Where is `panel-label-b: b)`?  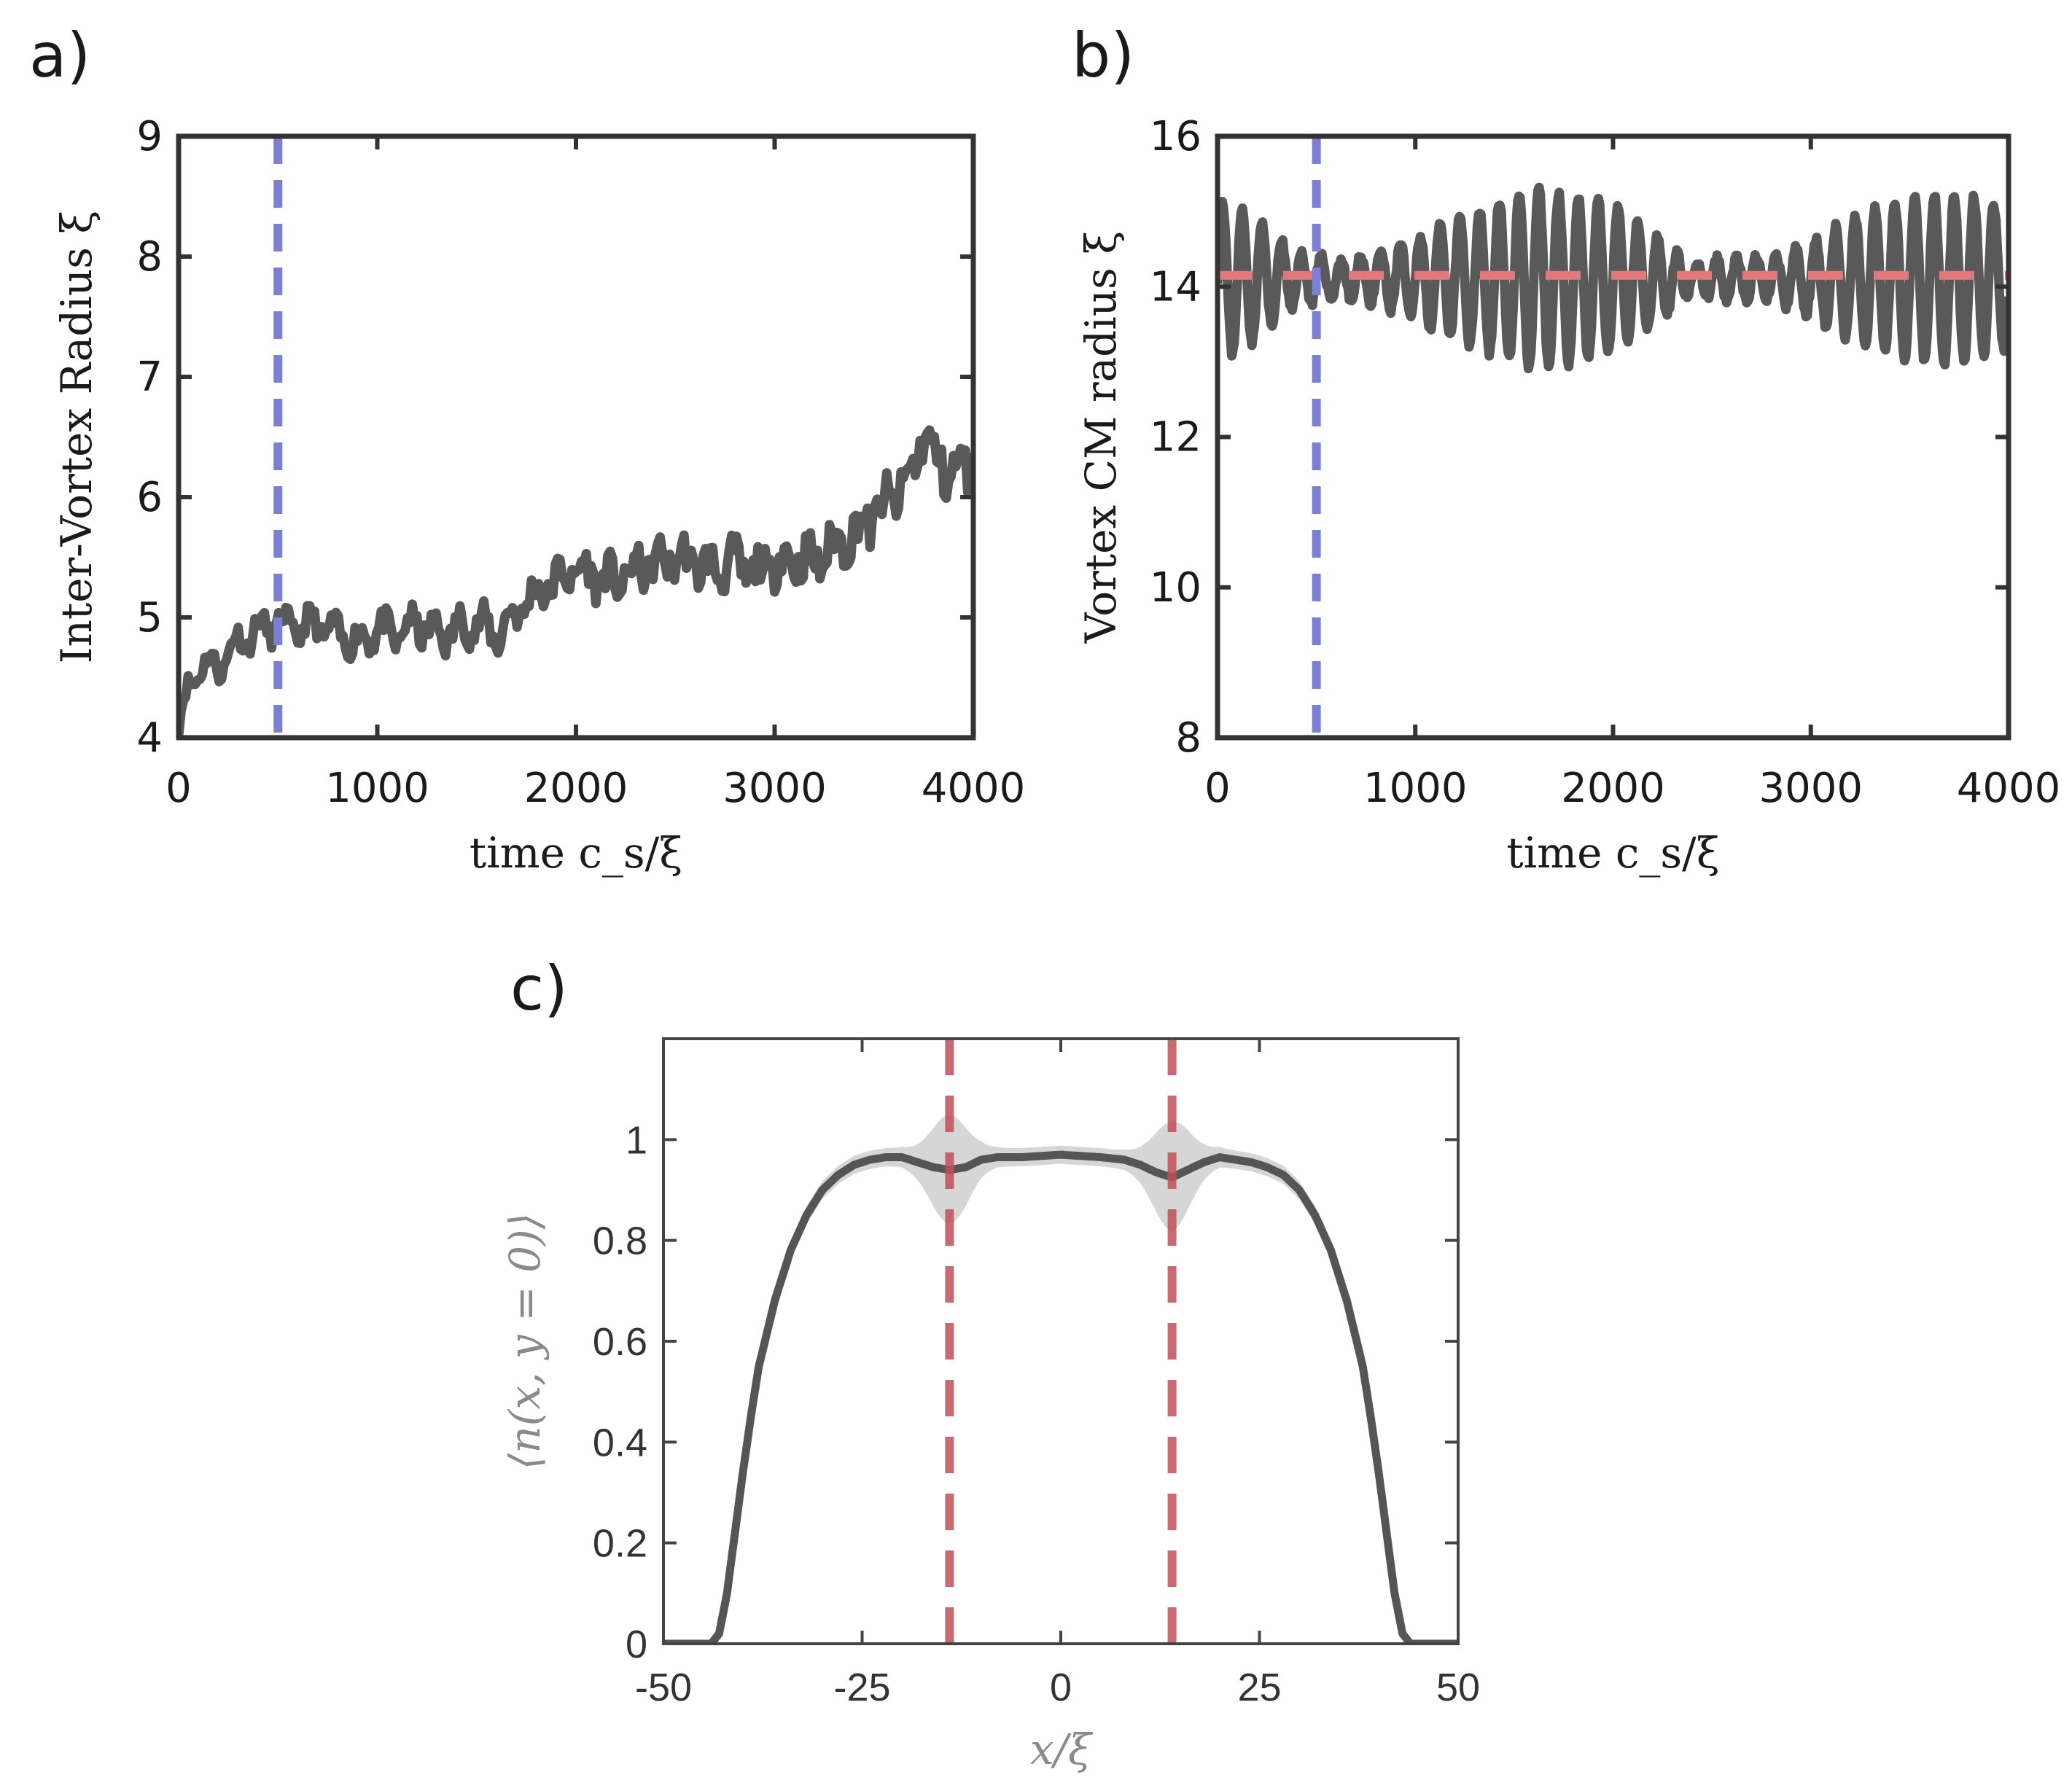
panel-label-b: b) is located at coordinates (1103, 55).